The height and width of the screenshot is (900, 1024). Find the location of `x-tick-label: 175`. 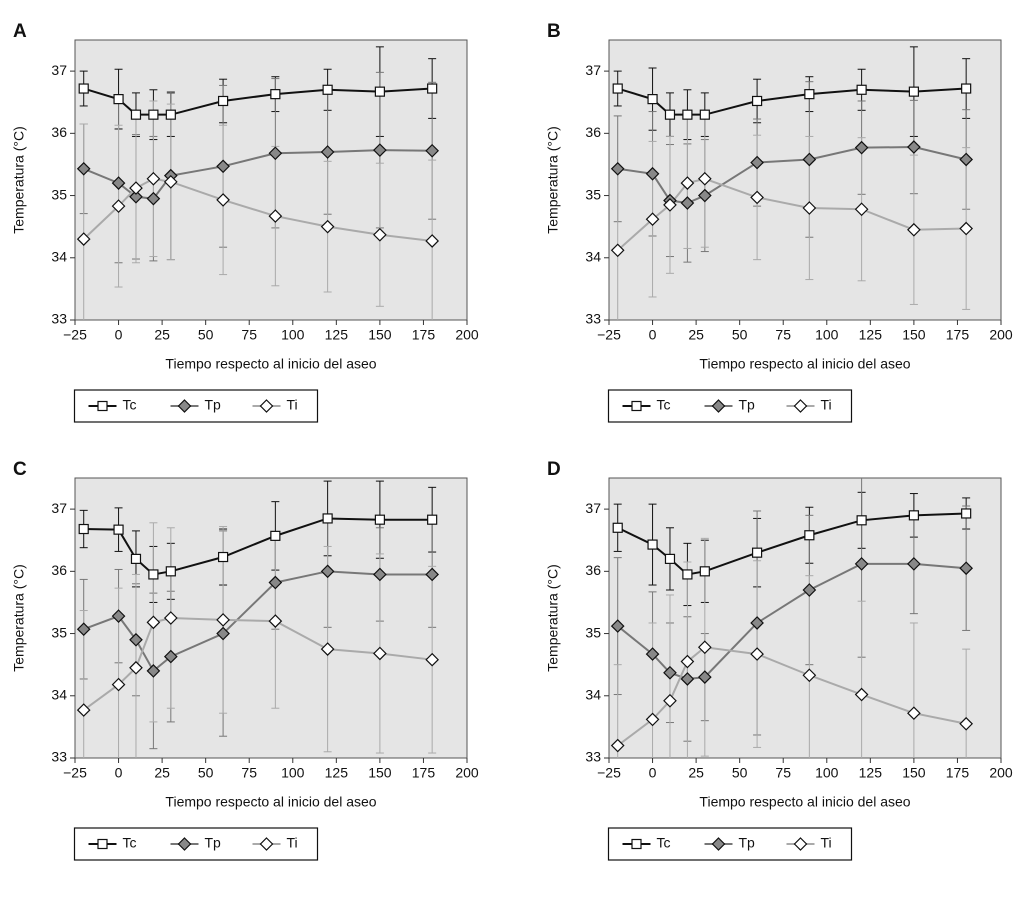

x-tick-label: 175 is located at coordinates (424, 773).